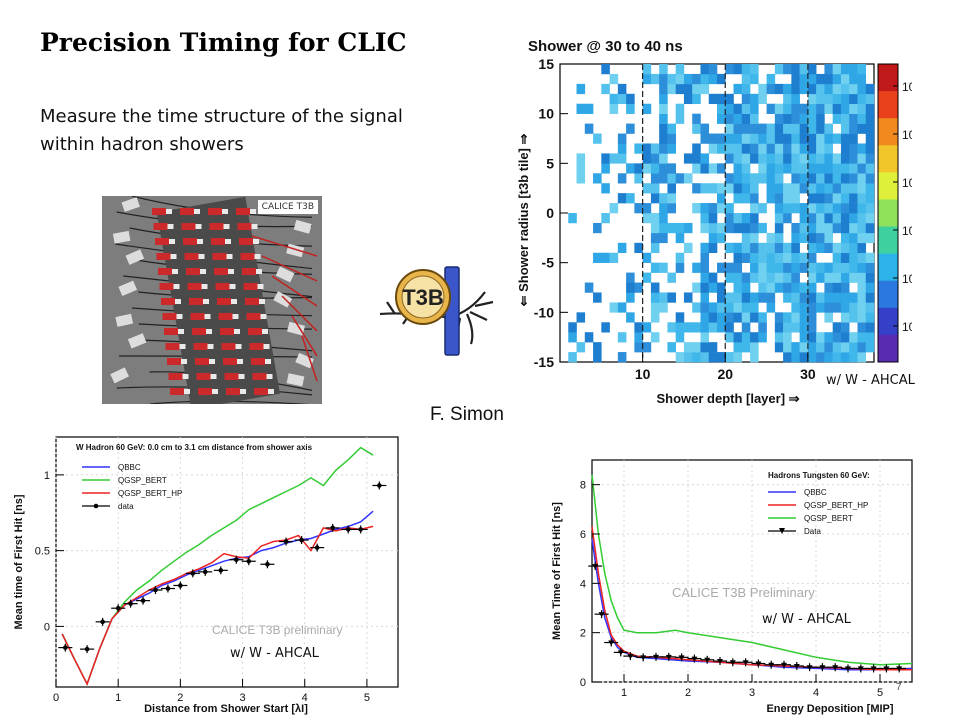 Image resolution: width=960 pixels, height=720 pixels. What do you see at coordinates (56, 698) in the screenshot?
I see `distance-xtick: 0` at bounding box center [56, 698].